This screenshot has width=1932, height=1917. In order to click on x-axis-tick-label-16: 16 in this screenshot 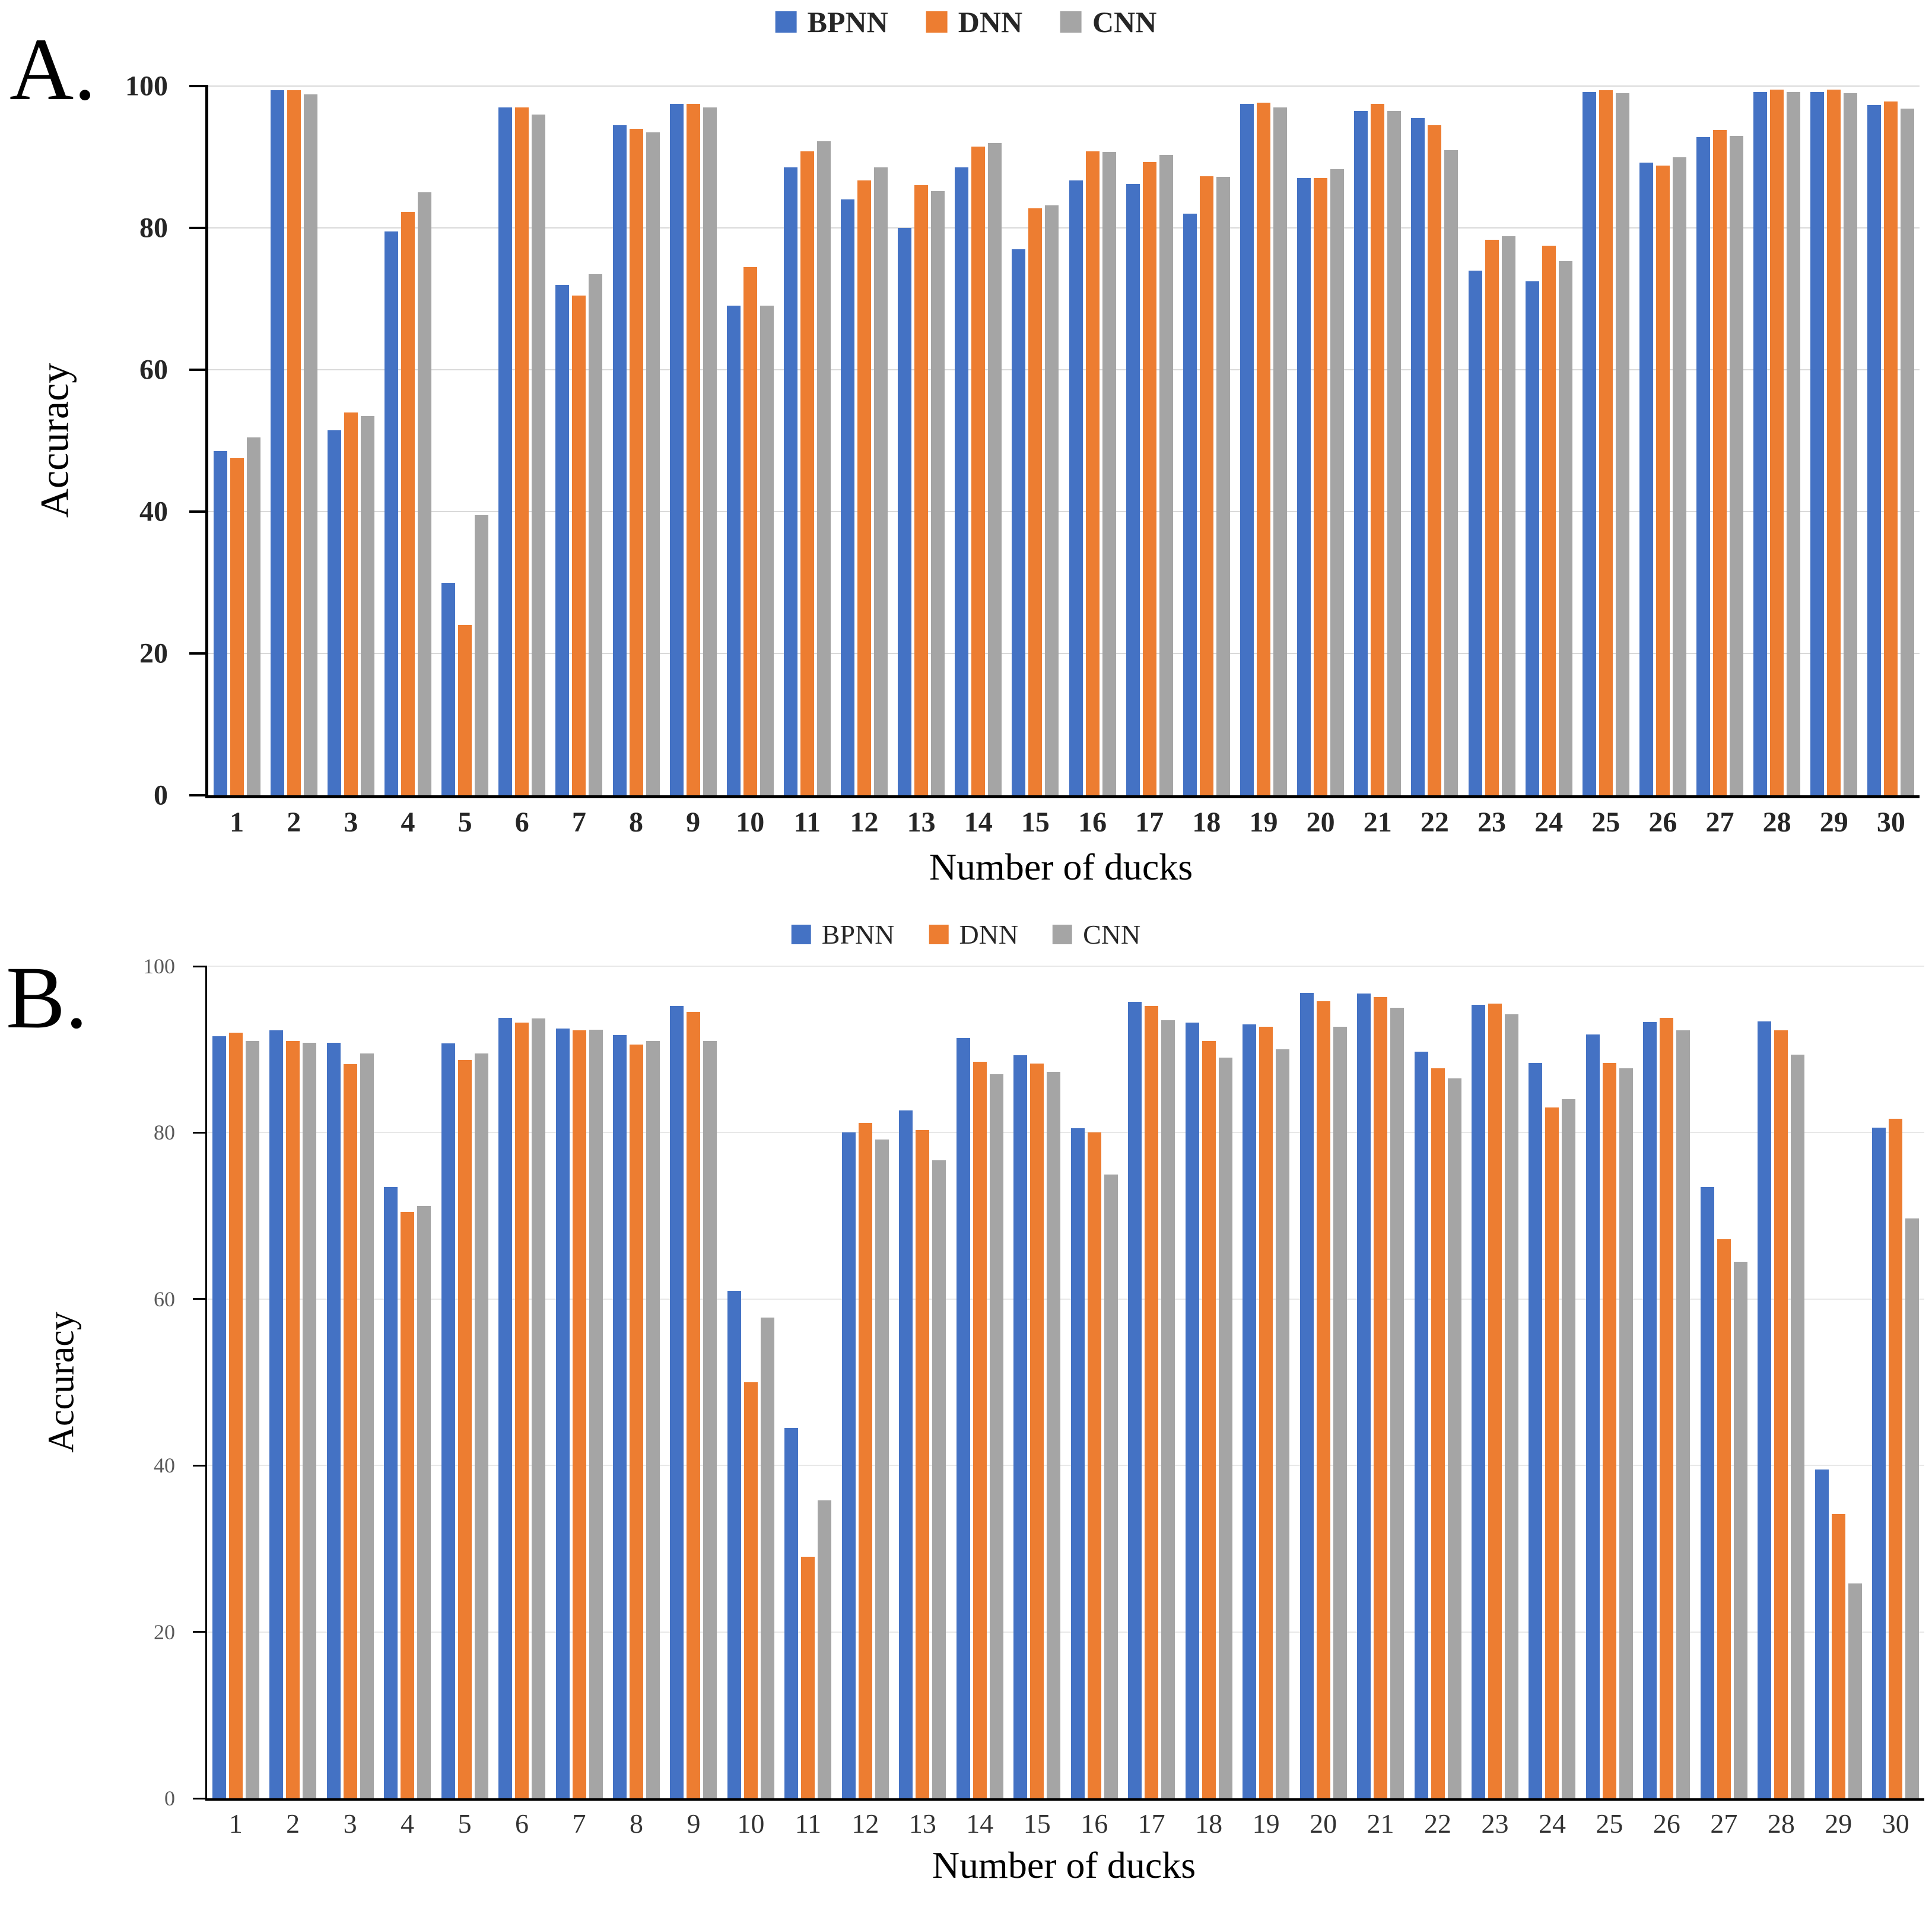, I will do `click(1092, 822)`.